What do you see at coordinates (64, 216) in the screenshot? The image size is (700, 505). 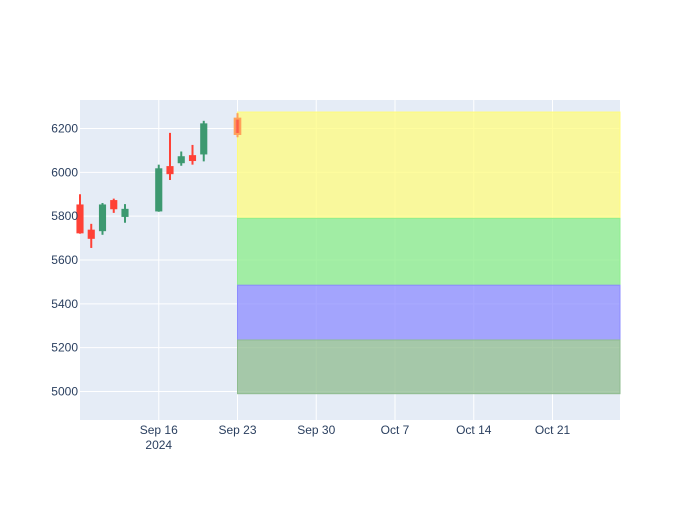 I see `y-tick-label: 5800` at bounding box center [64, 216].